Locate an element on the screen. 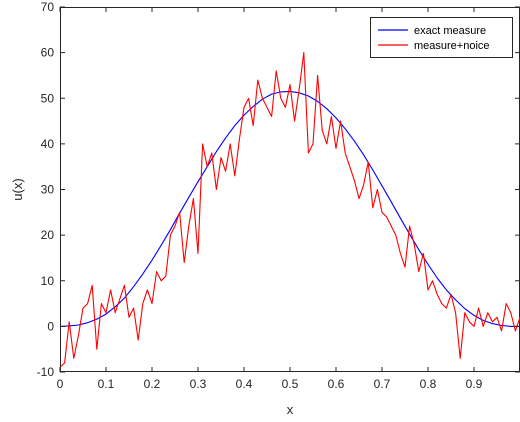 This screenshot has width=520, height=422. y-tick-label: 0 is located at coordinates (50, 326).